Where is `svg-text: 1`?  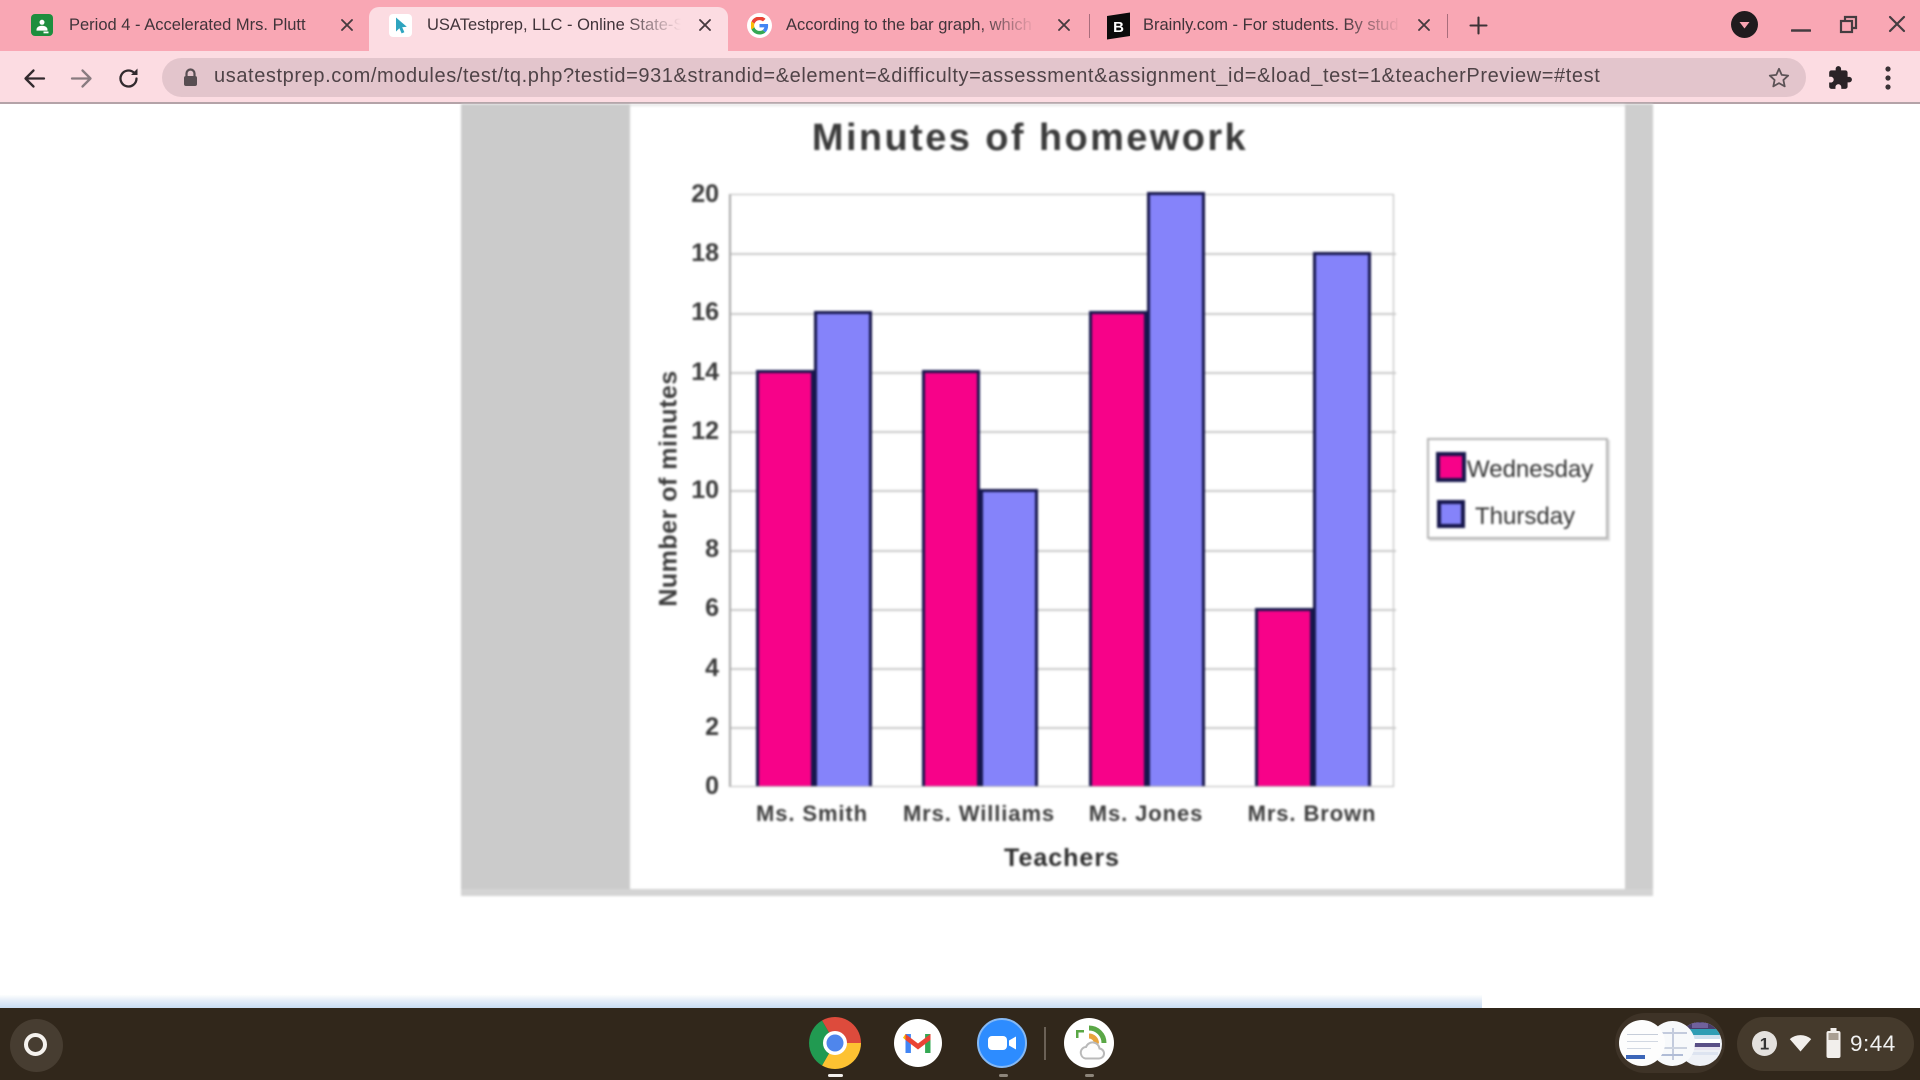
svg-text: 1 is located at coordinates (1764, 1044).